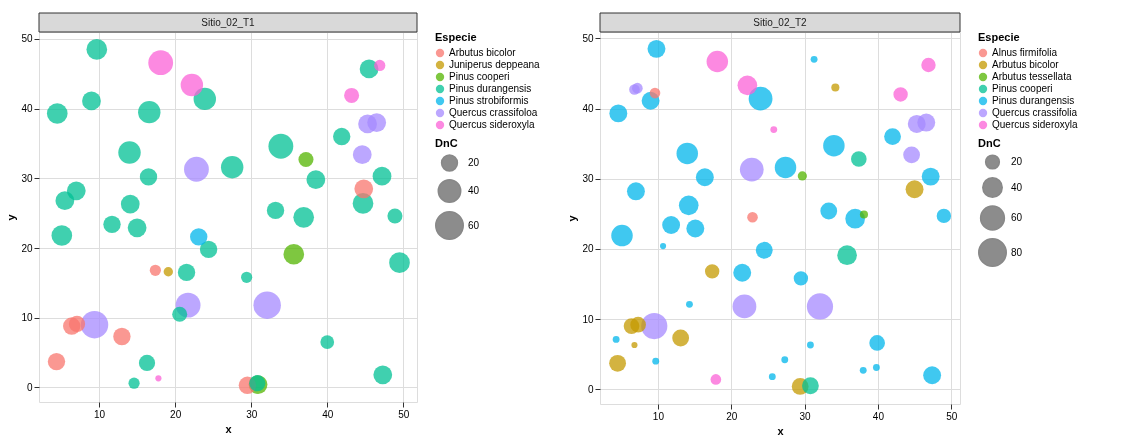 The height and width of the screenshot is (445, 1140). I want to click on legend-label: Juniperus deppeana, so click(495, 64).